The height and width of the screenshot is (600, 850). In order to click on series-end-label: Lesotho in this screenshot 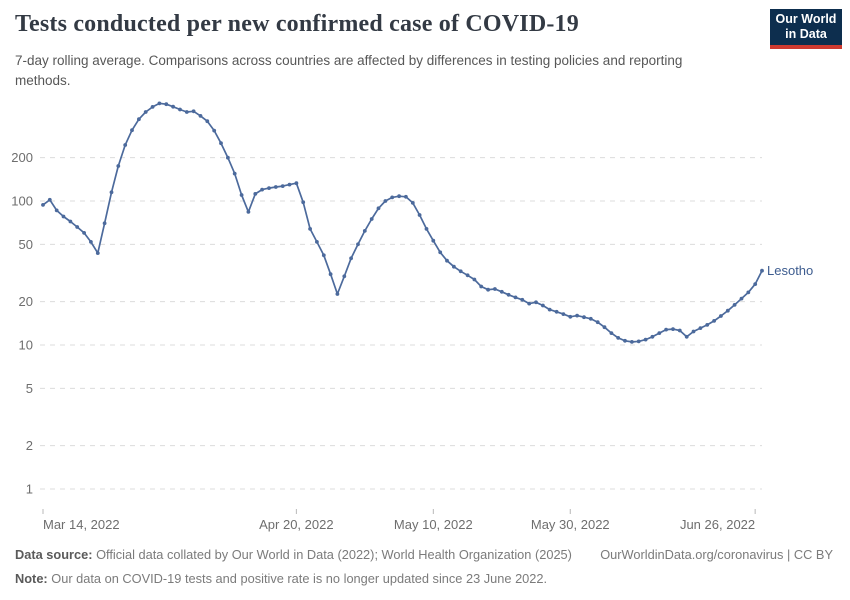, I will do `click(790, 270)`.